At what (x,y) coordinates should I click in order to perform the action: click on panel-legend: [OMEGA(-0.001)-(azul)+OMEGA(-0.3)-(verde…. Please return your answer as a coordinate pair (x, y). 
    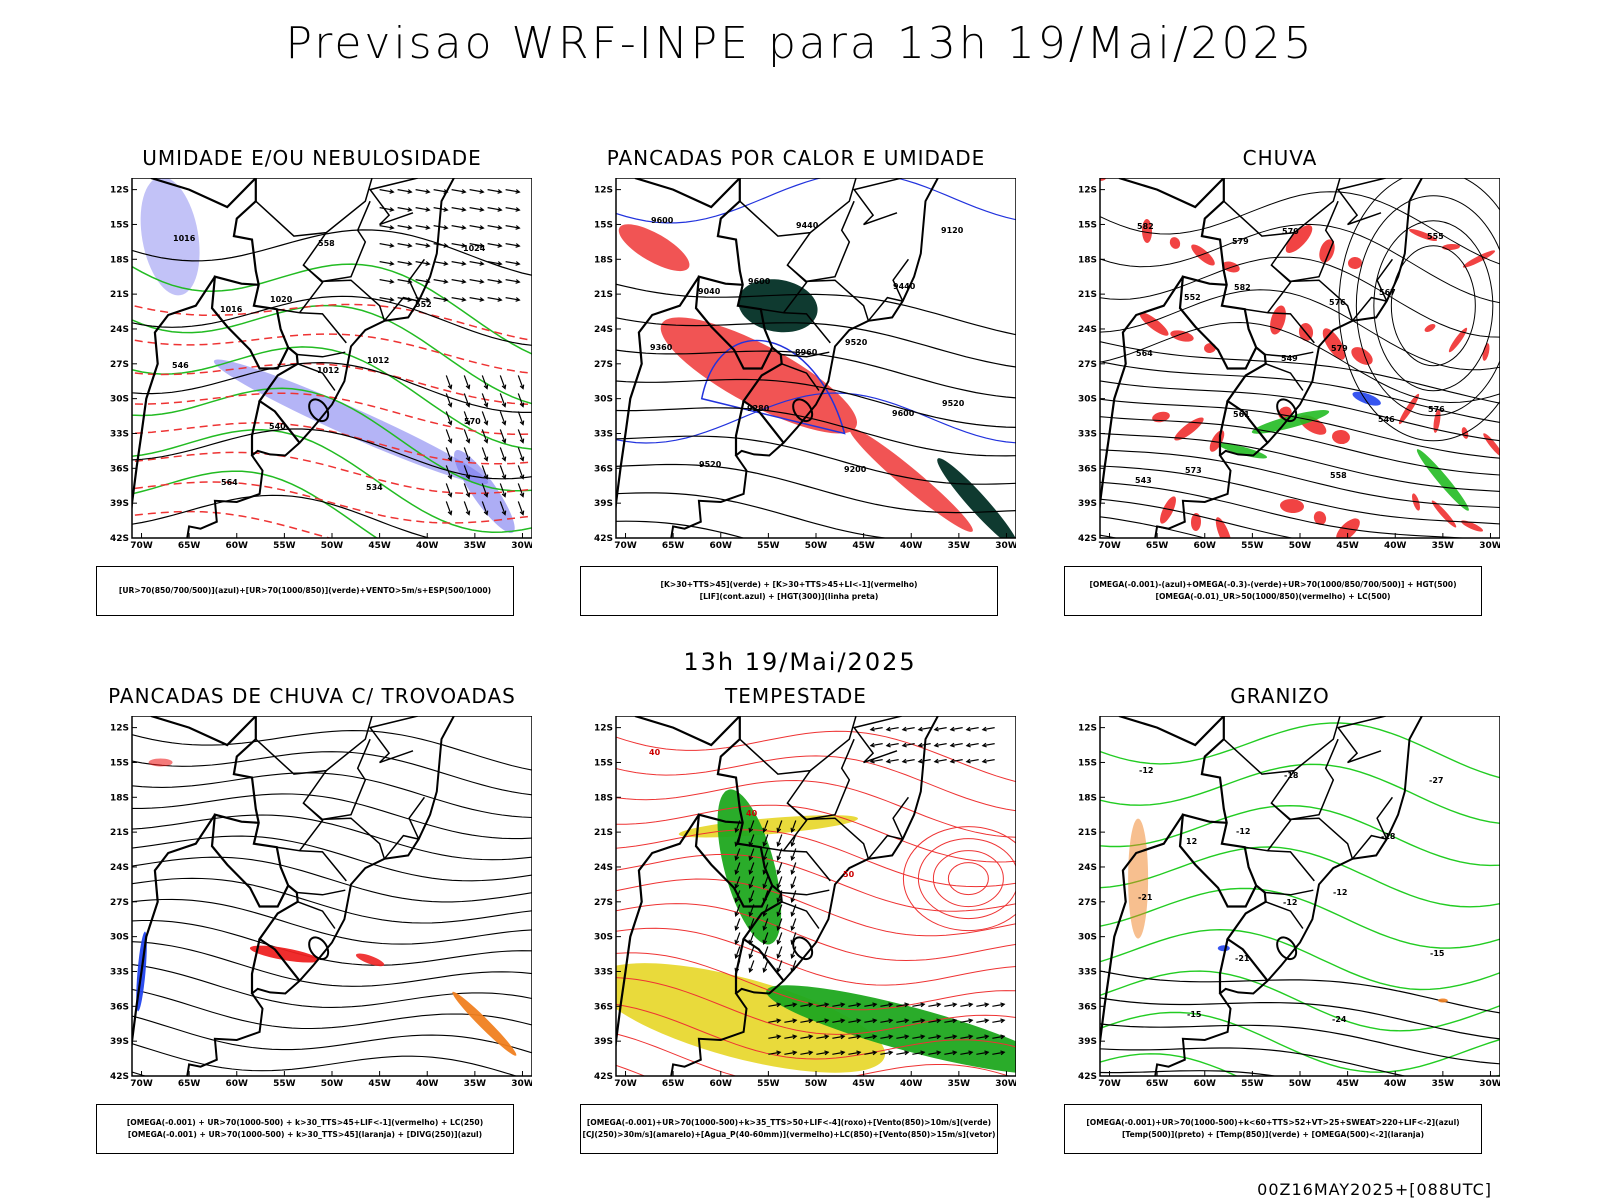
    Looking at the image, I should click on (1273, 591).